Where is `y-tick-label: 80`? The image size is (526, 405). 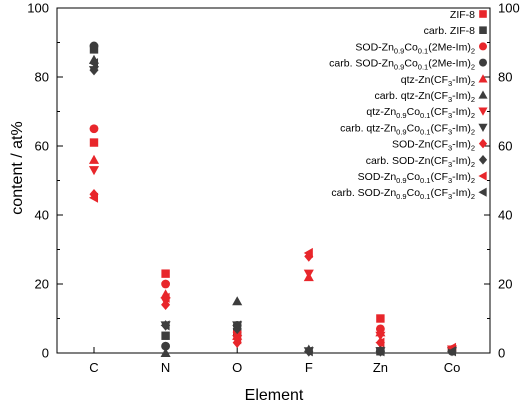 y-tick-label: 80 is located at coordinates (42, 77).